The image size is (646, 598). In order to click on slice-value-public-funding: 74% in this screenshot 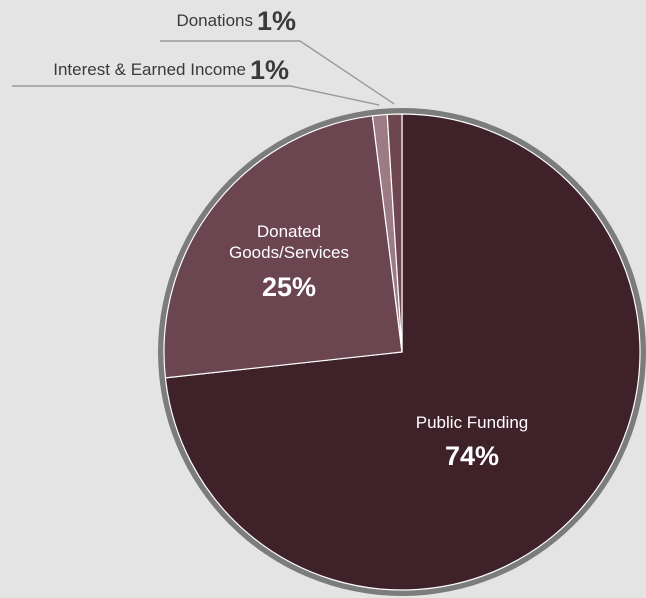, I will do `click(472, 456)`.